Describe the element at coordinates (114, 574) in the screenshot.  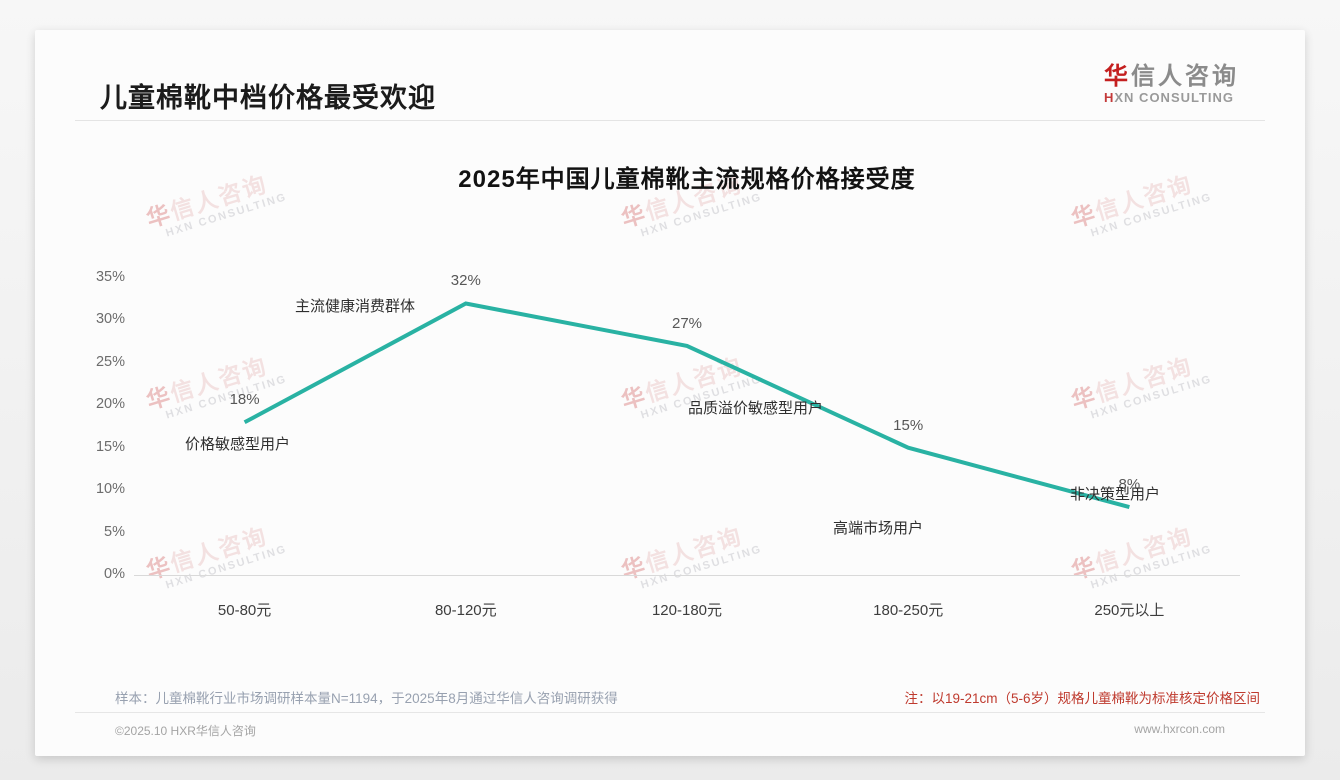
I see `y-tick-label: 0%` at that location.